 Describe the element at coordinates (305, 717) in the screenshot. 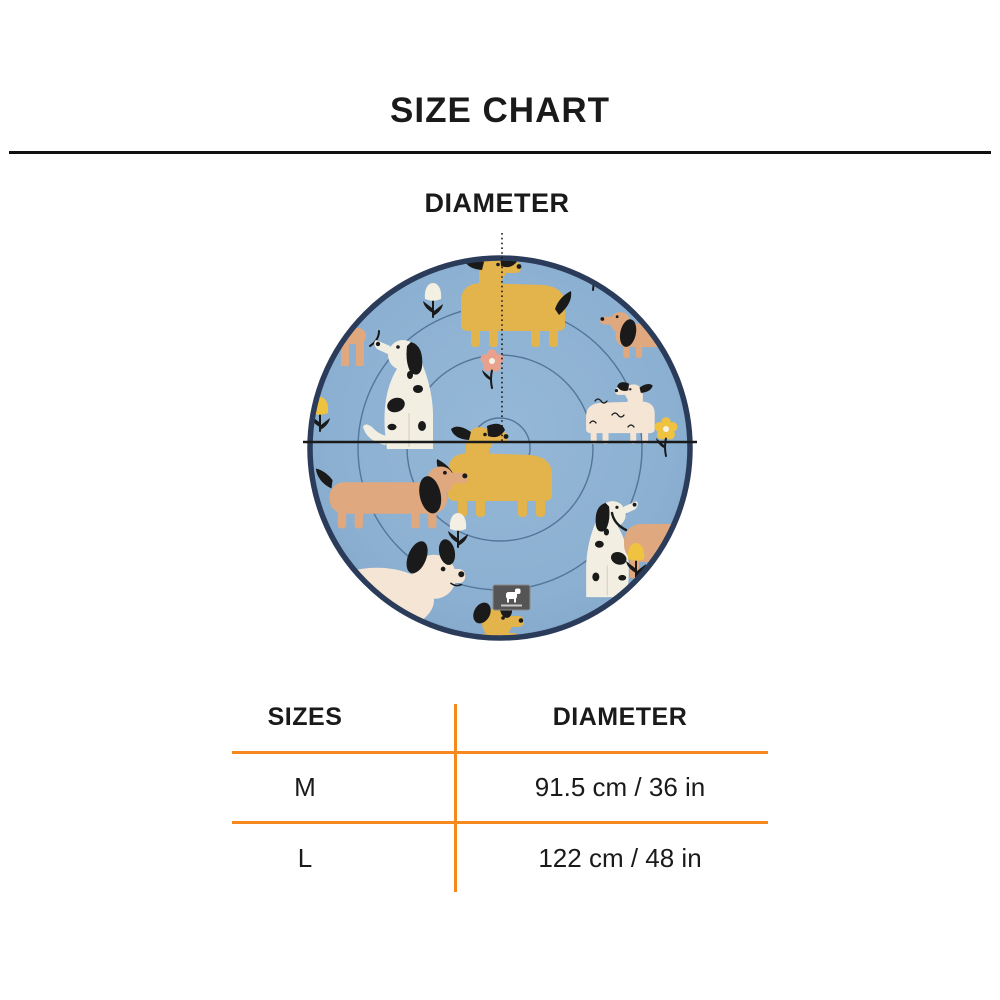

I see `table-header-sizes: SIZES` at that location.